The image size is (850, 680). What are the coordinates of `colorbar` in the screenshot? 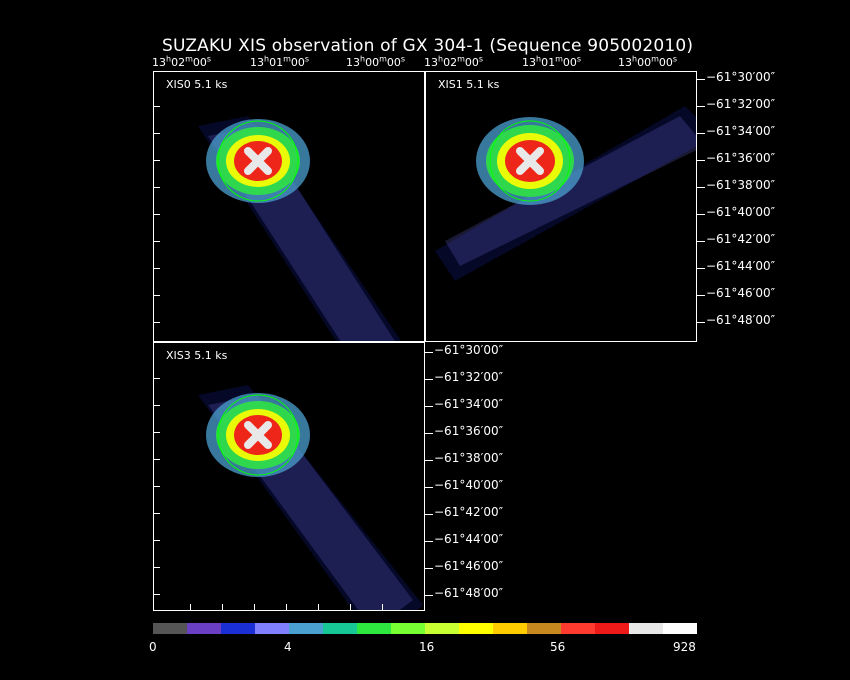 It's located at (425, 628).